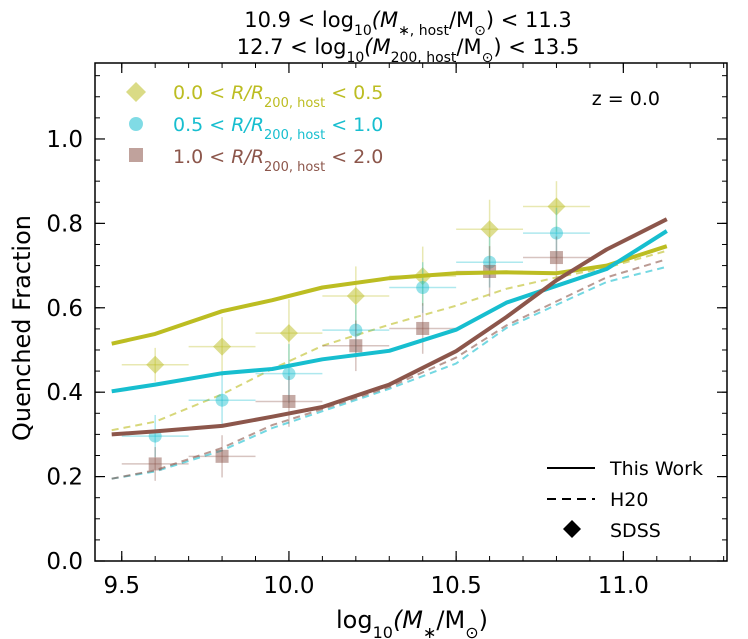 This screenshot has height=639, width=748. I want to click on y-axis-label: Quenched Fraction, so click(22, 328).